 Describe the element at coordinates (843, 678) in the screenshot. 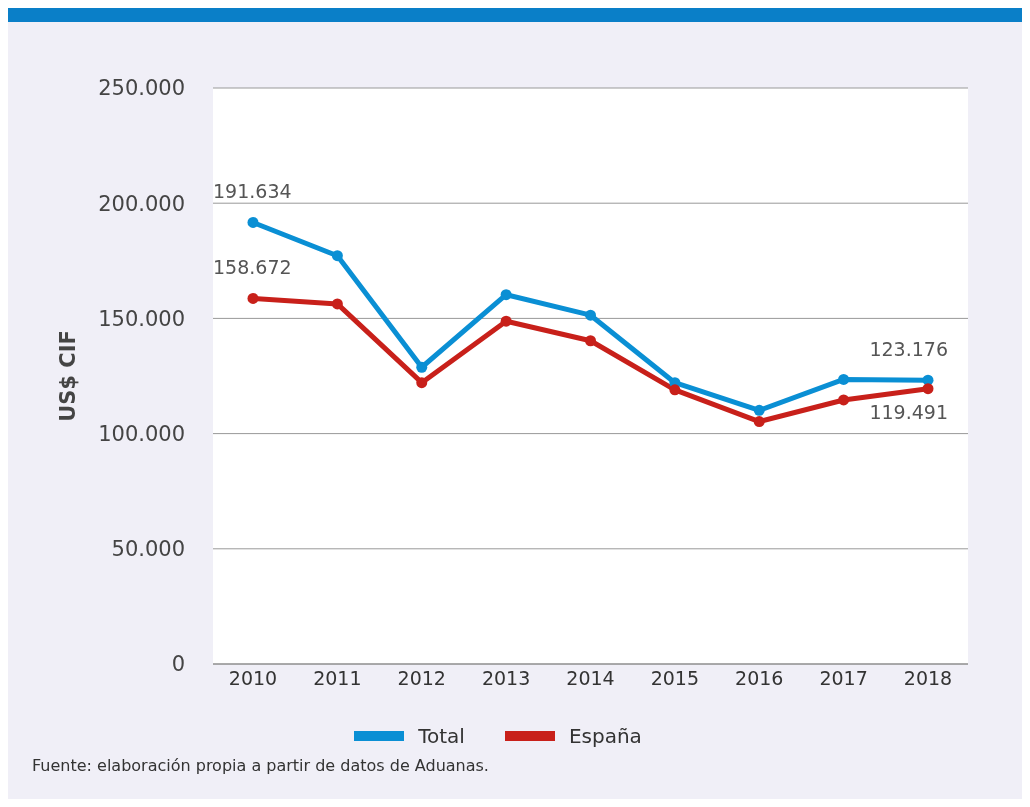

I see `x-tick-label: 2017` at that location.